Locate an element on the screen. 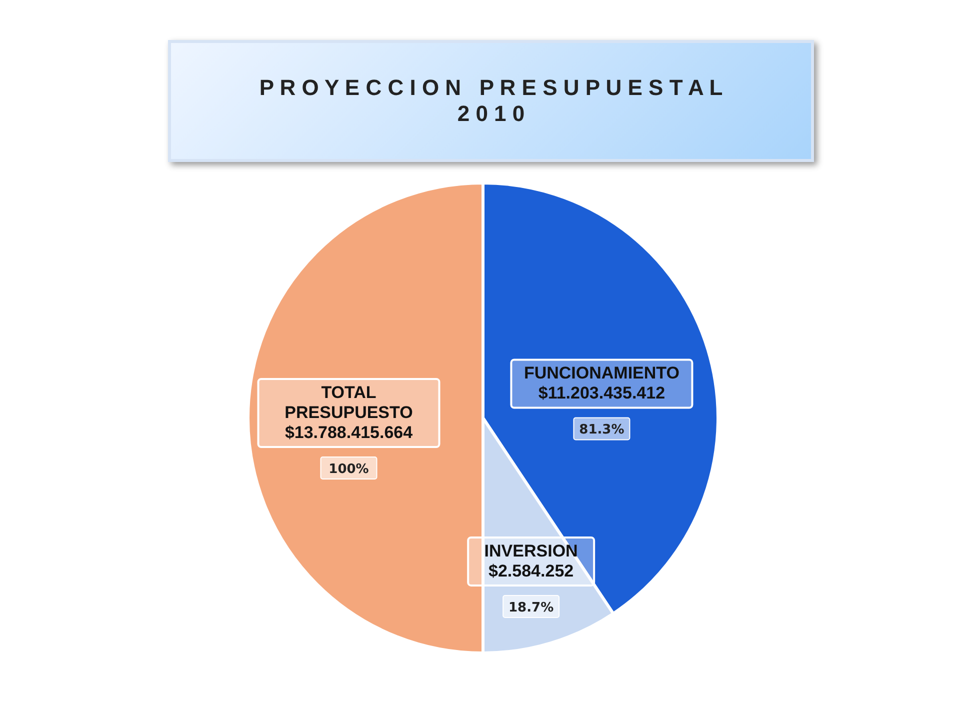 The height and width of the screenshot is (720, 960). slice-label: INVERSION $2.584.252 is located at coordinates (531, 560).